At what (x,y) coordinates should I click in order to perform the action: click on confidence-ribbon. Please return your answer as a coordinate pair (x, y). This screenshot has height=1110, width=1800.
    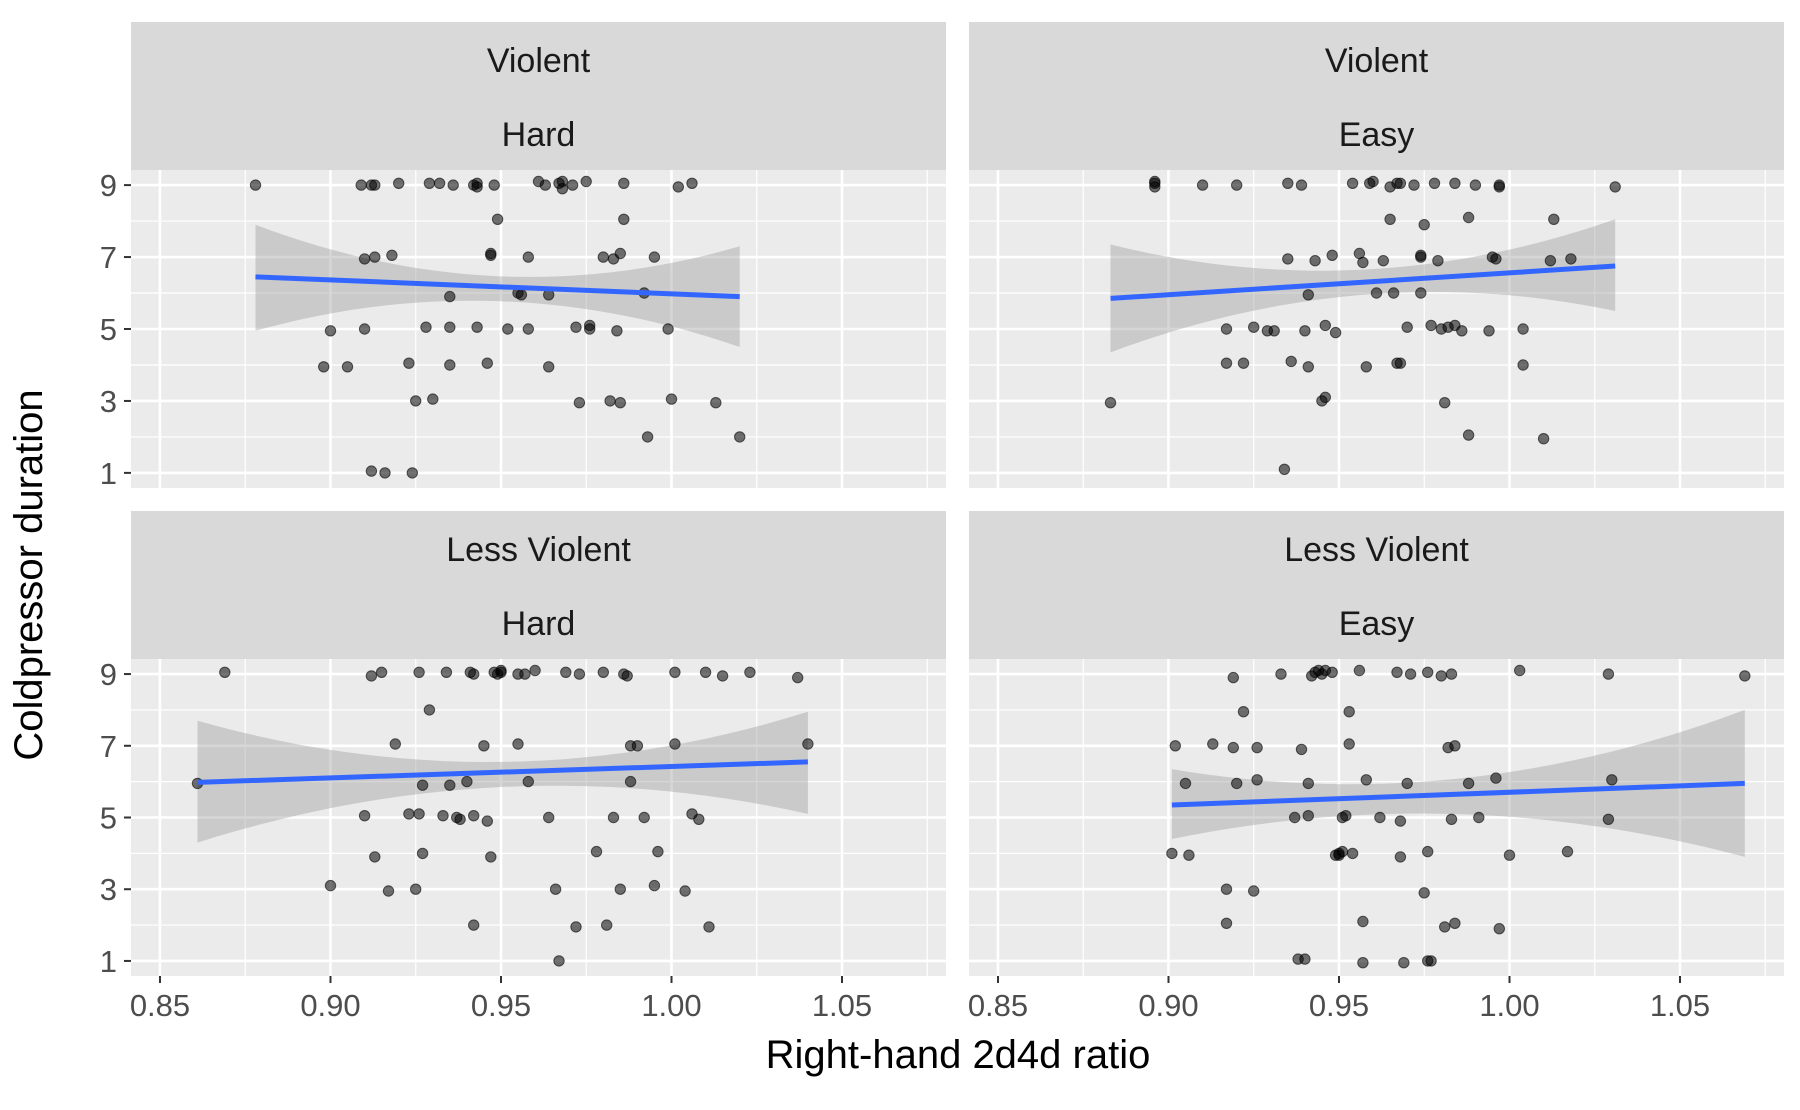
    Looking at the image, I should click on (502, 777).